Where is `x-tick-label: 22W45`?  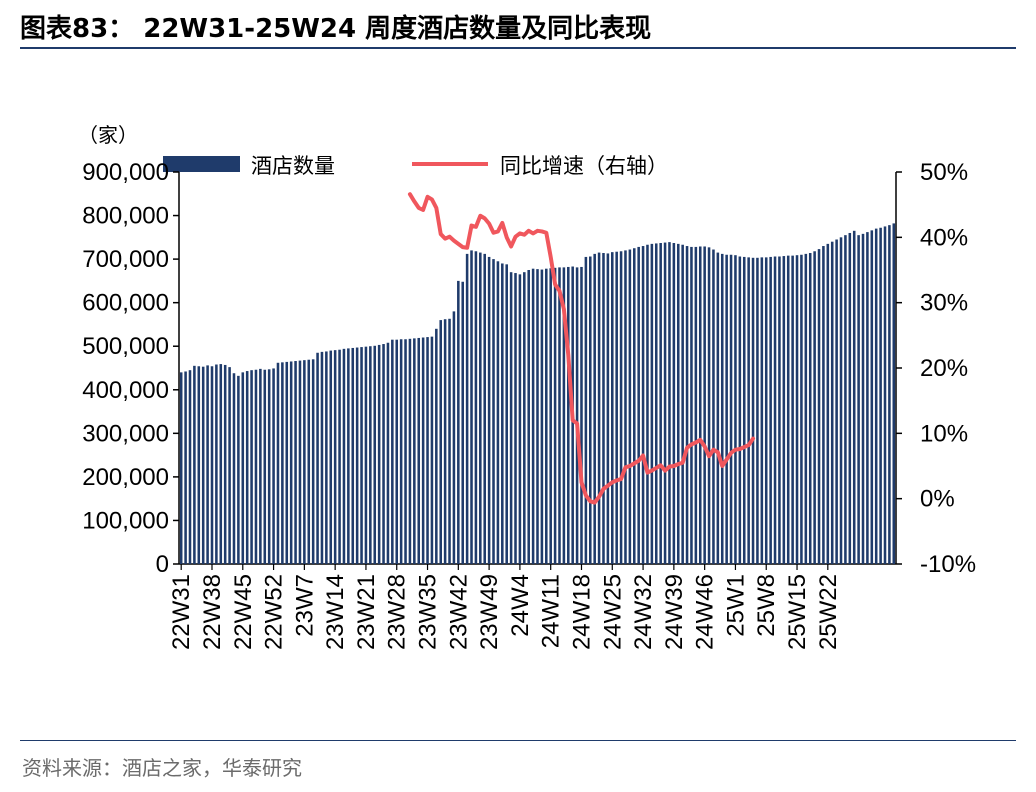
x-tick-label: 22W45 is located at coordinates (243, 612).